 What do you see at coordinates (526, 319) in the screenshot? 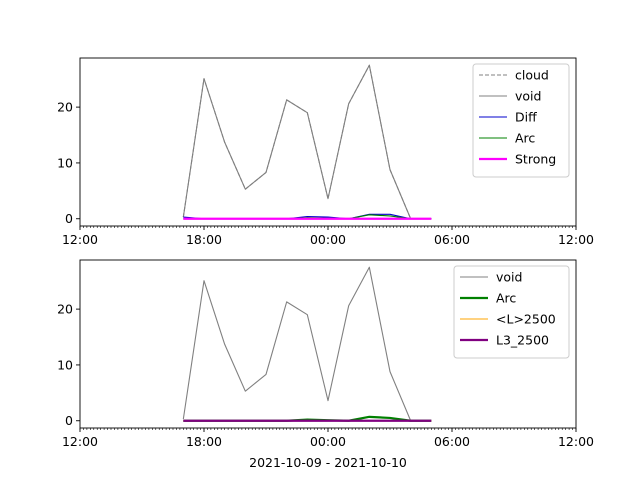
I see `legend-label: <L>2500` at bounding box center [526, 319].